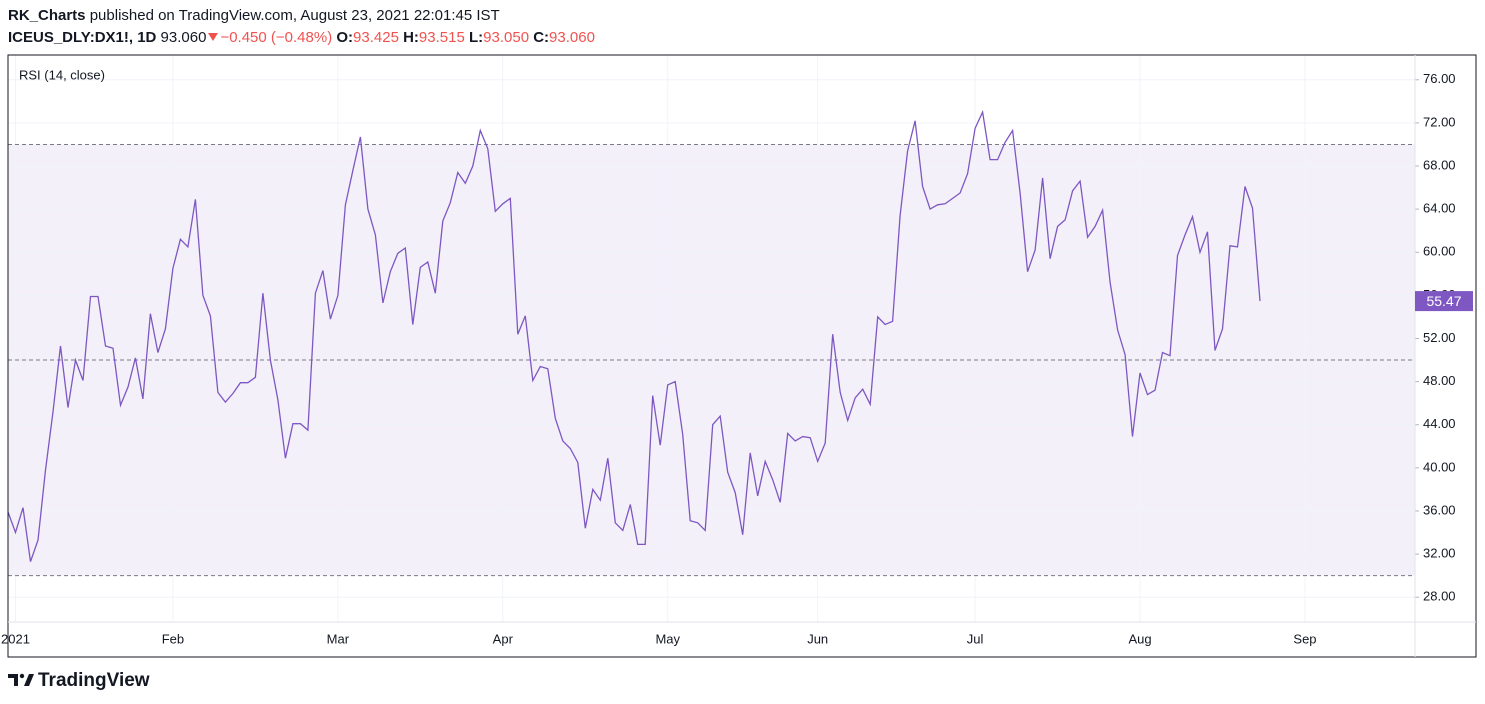 The width and height of the screenshot is (1485, 704). Describe the element at coordinates (82, 37) in the screenshot. I see `symbol: ICEUS_DLY:DX1!, 1D` at that location.